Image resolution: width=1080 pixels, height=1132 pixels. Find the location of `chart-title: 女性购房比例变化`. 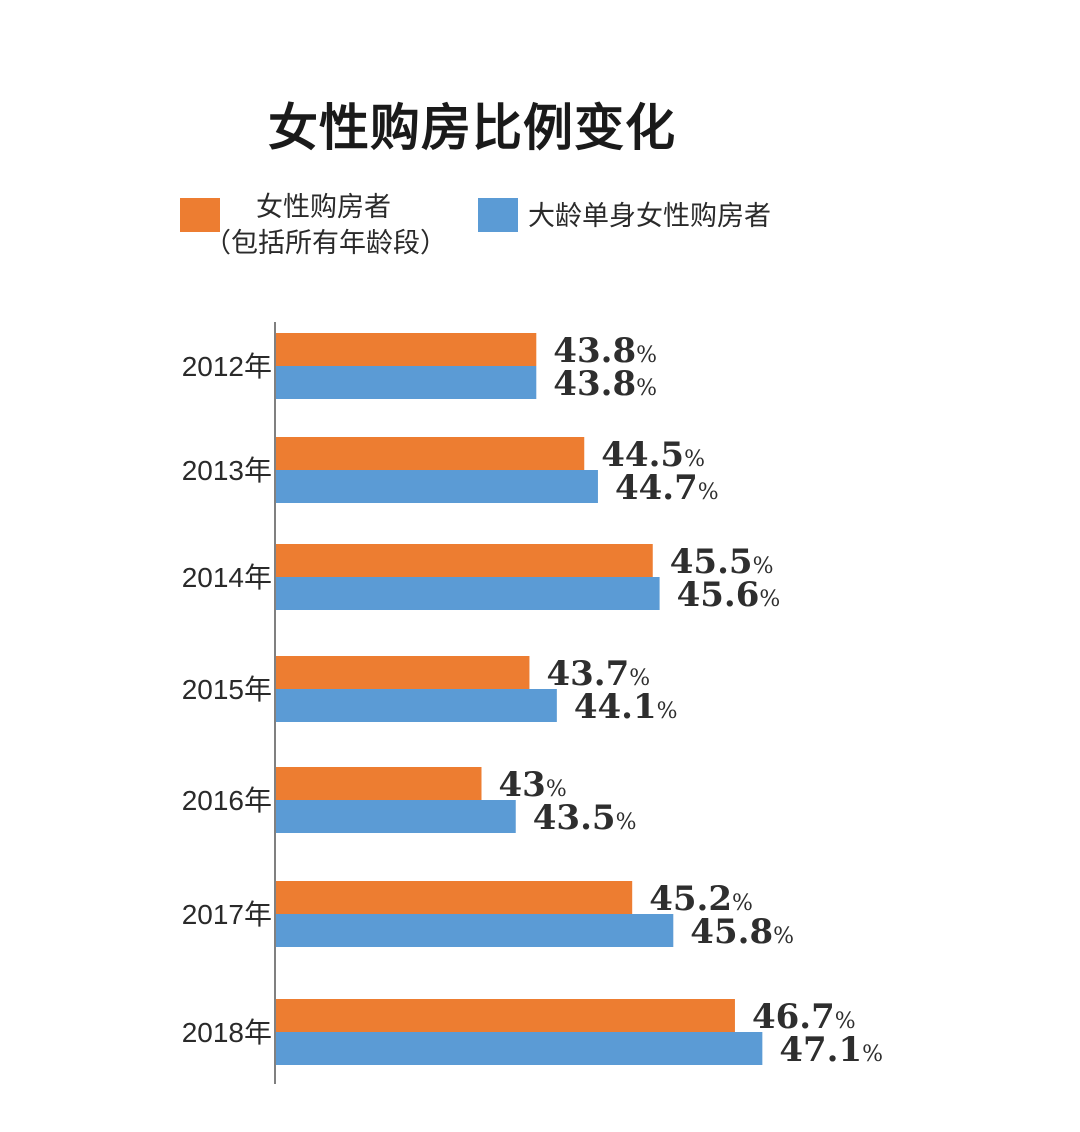

chart-title: 女性购房比例变化 is located at coordinates (472, 128).